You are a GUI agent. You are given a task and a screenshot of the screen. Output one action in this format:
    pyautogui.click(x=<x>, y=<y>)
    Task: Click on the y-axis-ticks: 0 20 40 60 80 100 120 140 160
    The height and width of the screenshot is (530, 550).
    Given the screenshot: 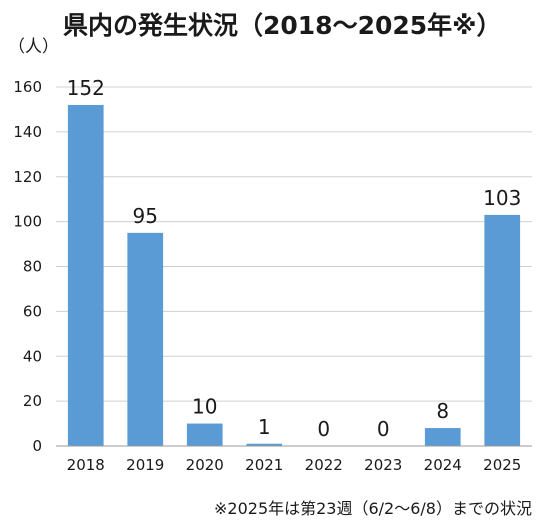 What is the action you would take?
    pyautogui.click(x=27, y=266)
    